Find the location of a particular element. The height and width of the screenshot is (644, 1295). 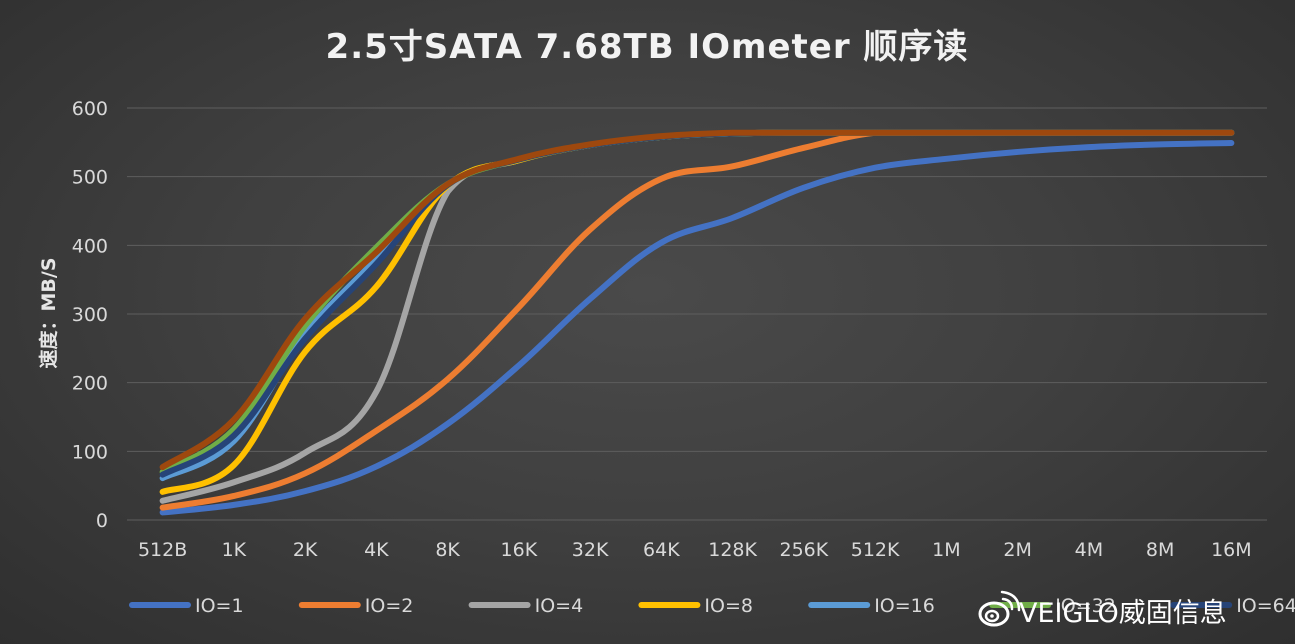

x-tick-label: 16M is located at coordinates (1231, 550).